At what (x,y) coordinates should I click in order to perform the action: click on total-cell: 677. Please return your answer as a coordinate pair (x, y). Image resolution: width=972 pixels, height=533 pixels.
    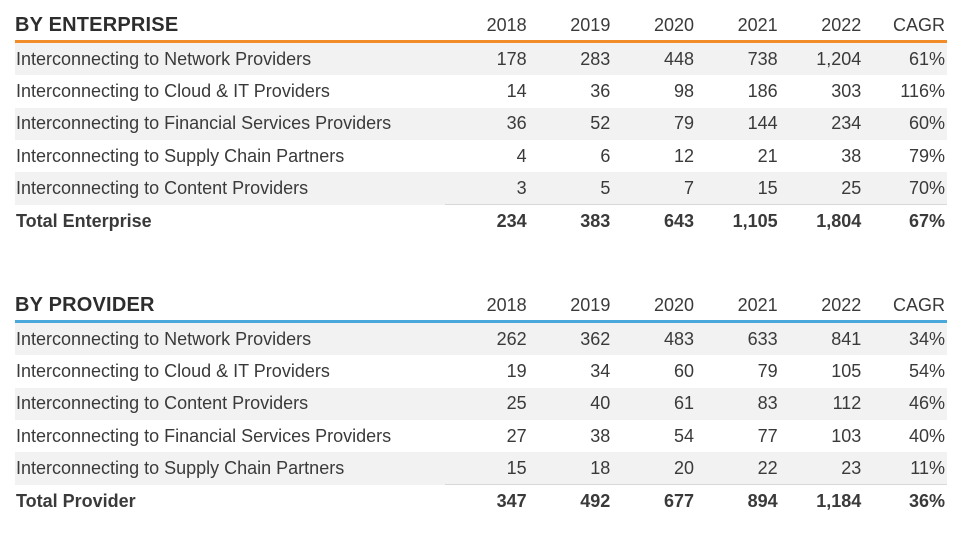
    Looking at the image, I should click on (654, 501).